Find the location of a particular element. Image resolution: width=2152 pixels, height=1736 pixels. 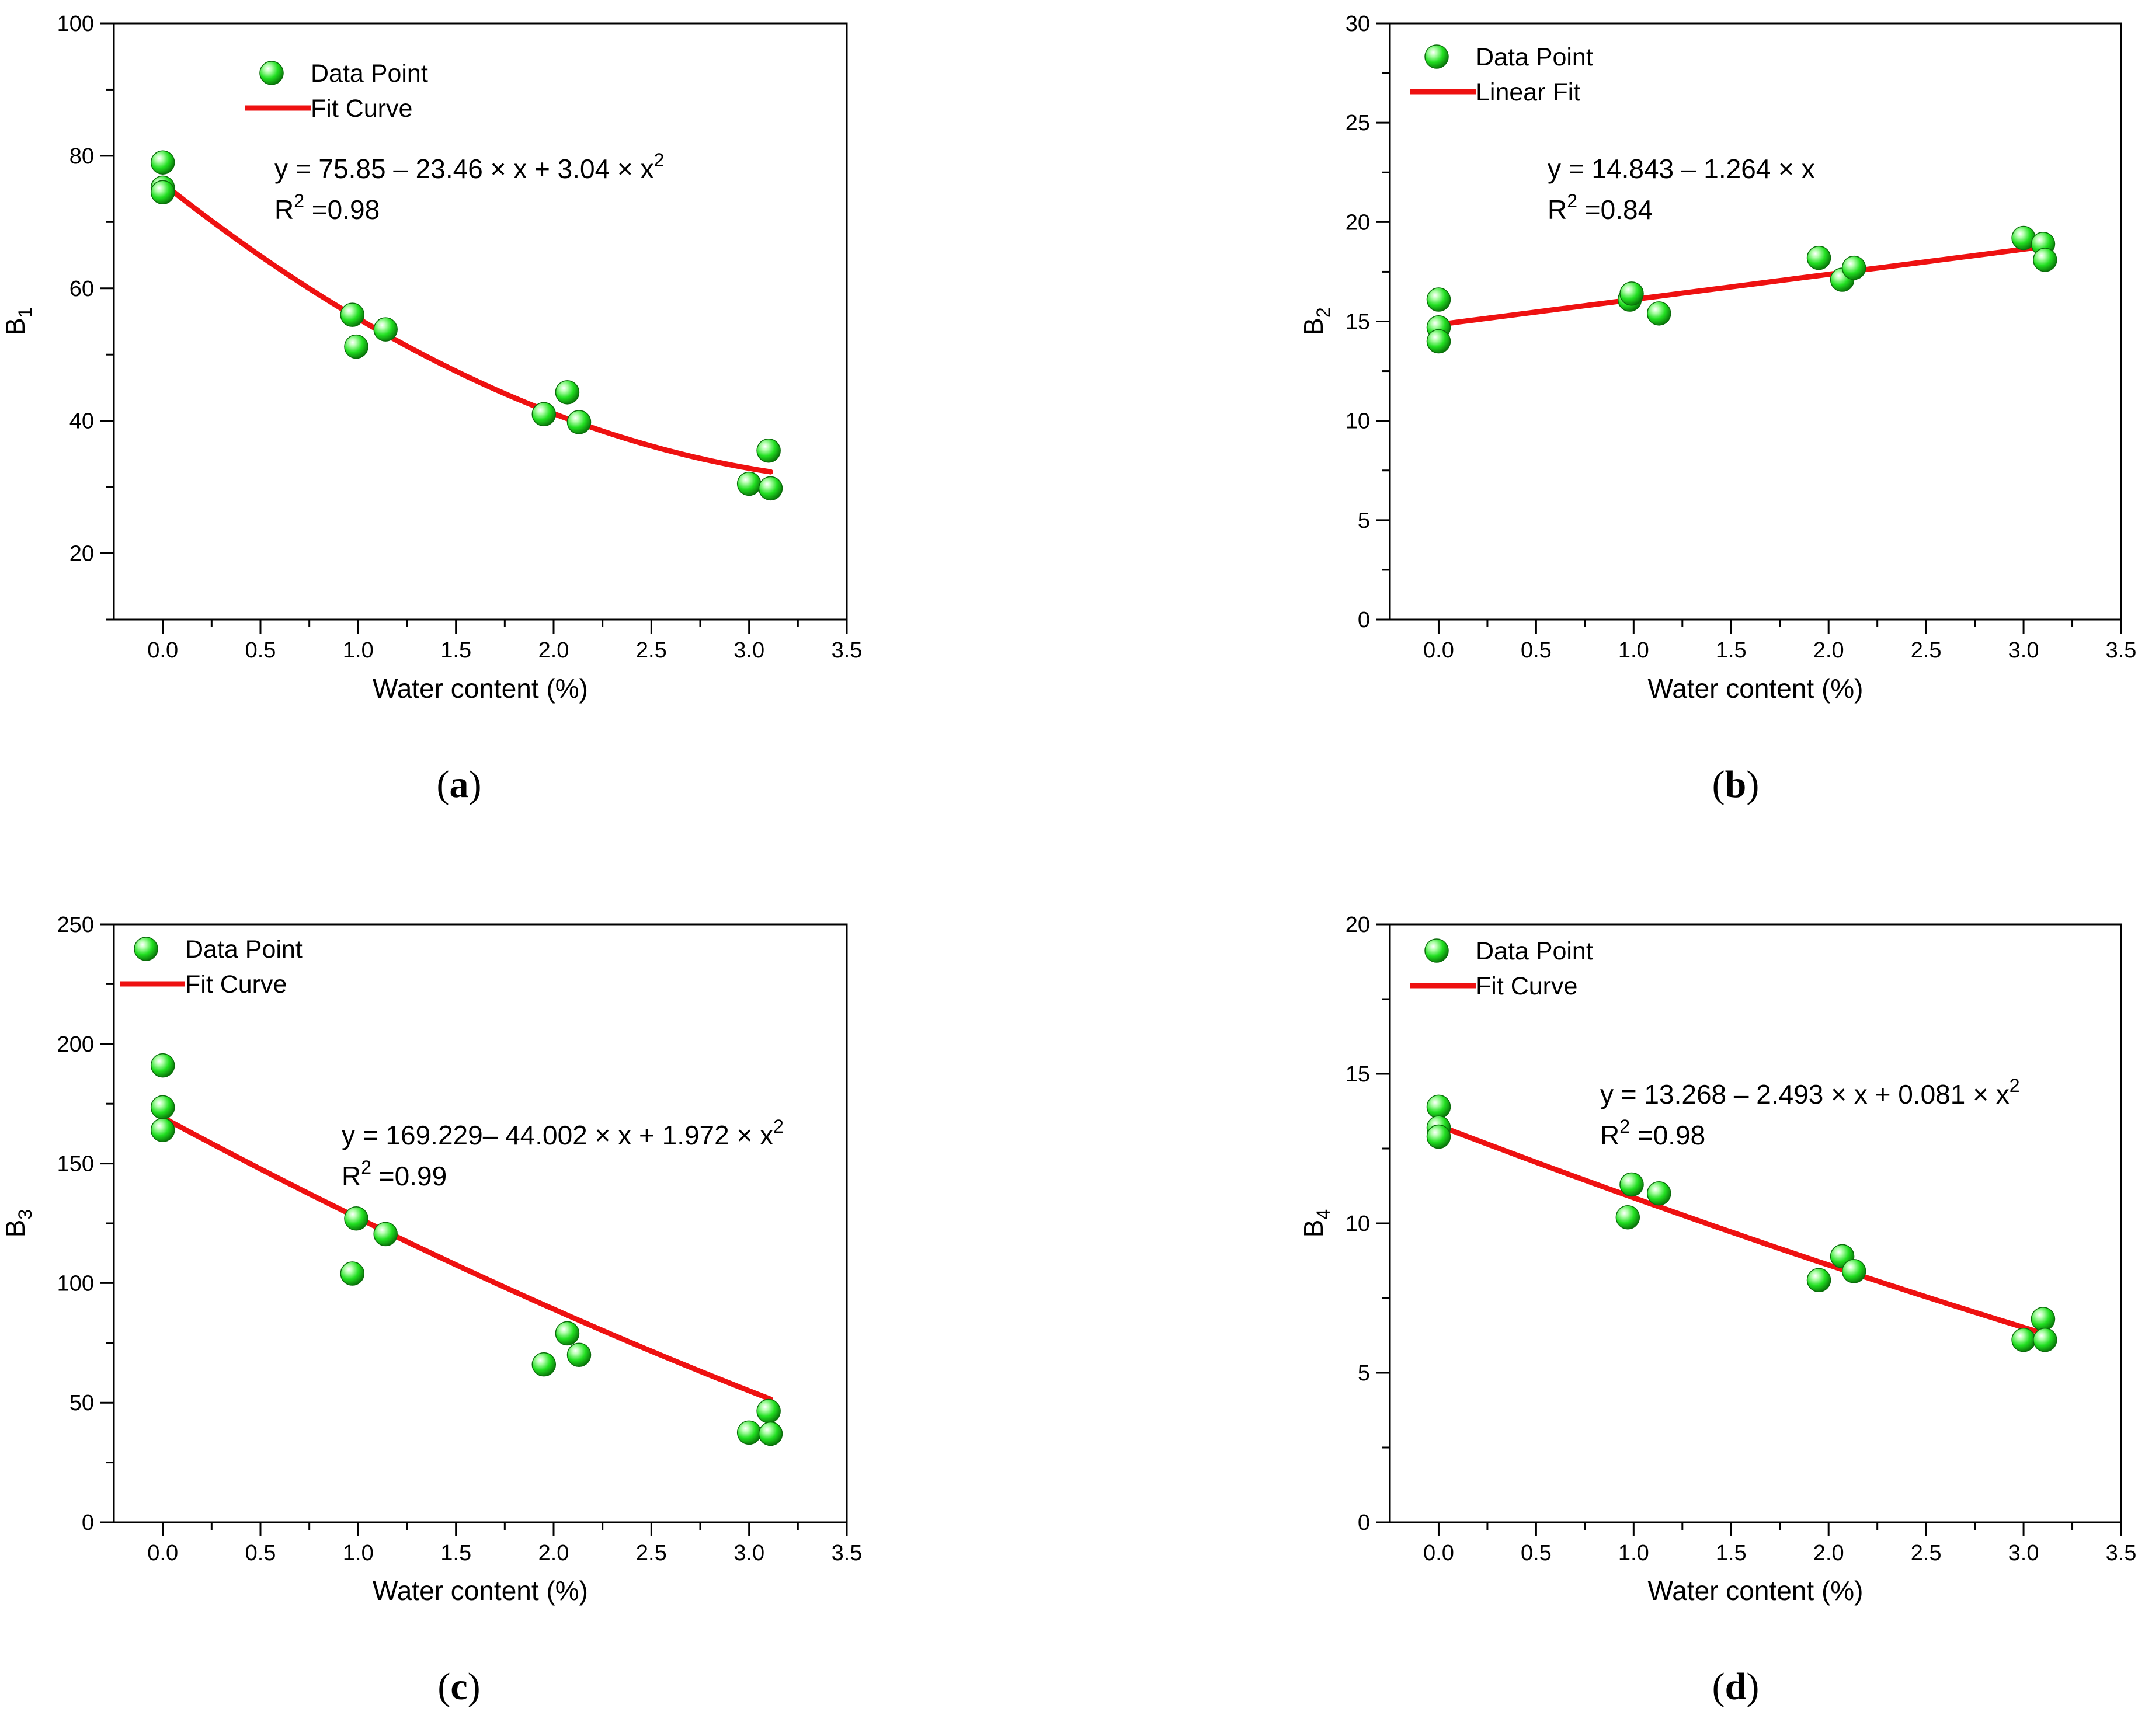

fit-equation: y = 169.229– 44.002 × x + 1.972 × x2 is located at coordinates (563, 1133).